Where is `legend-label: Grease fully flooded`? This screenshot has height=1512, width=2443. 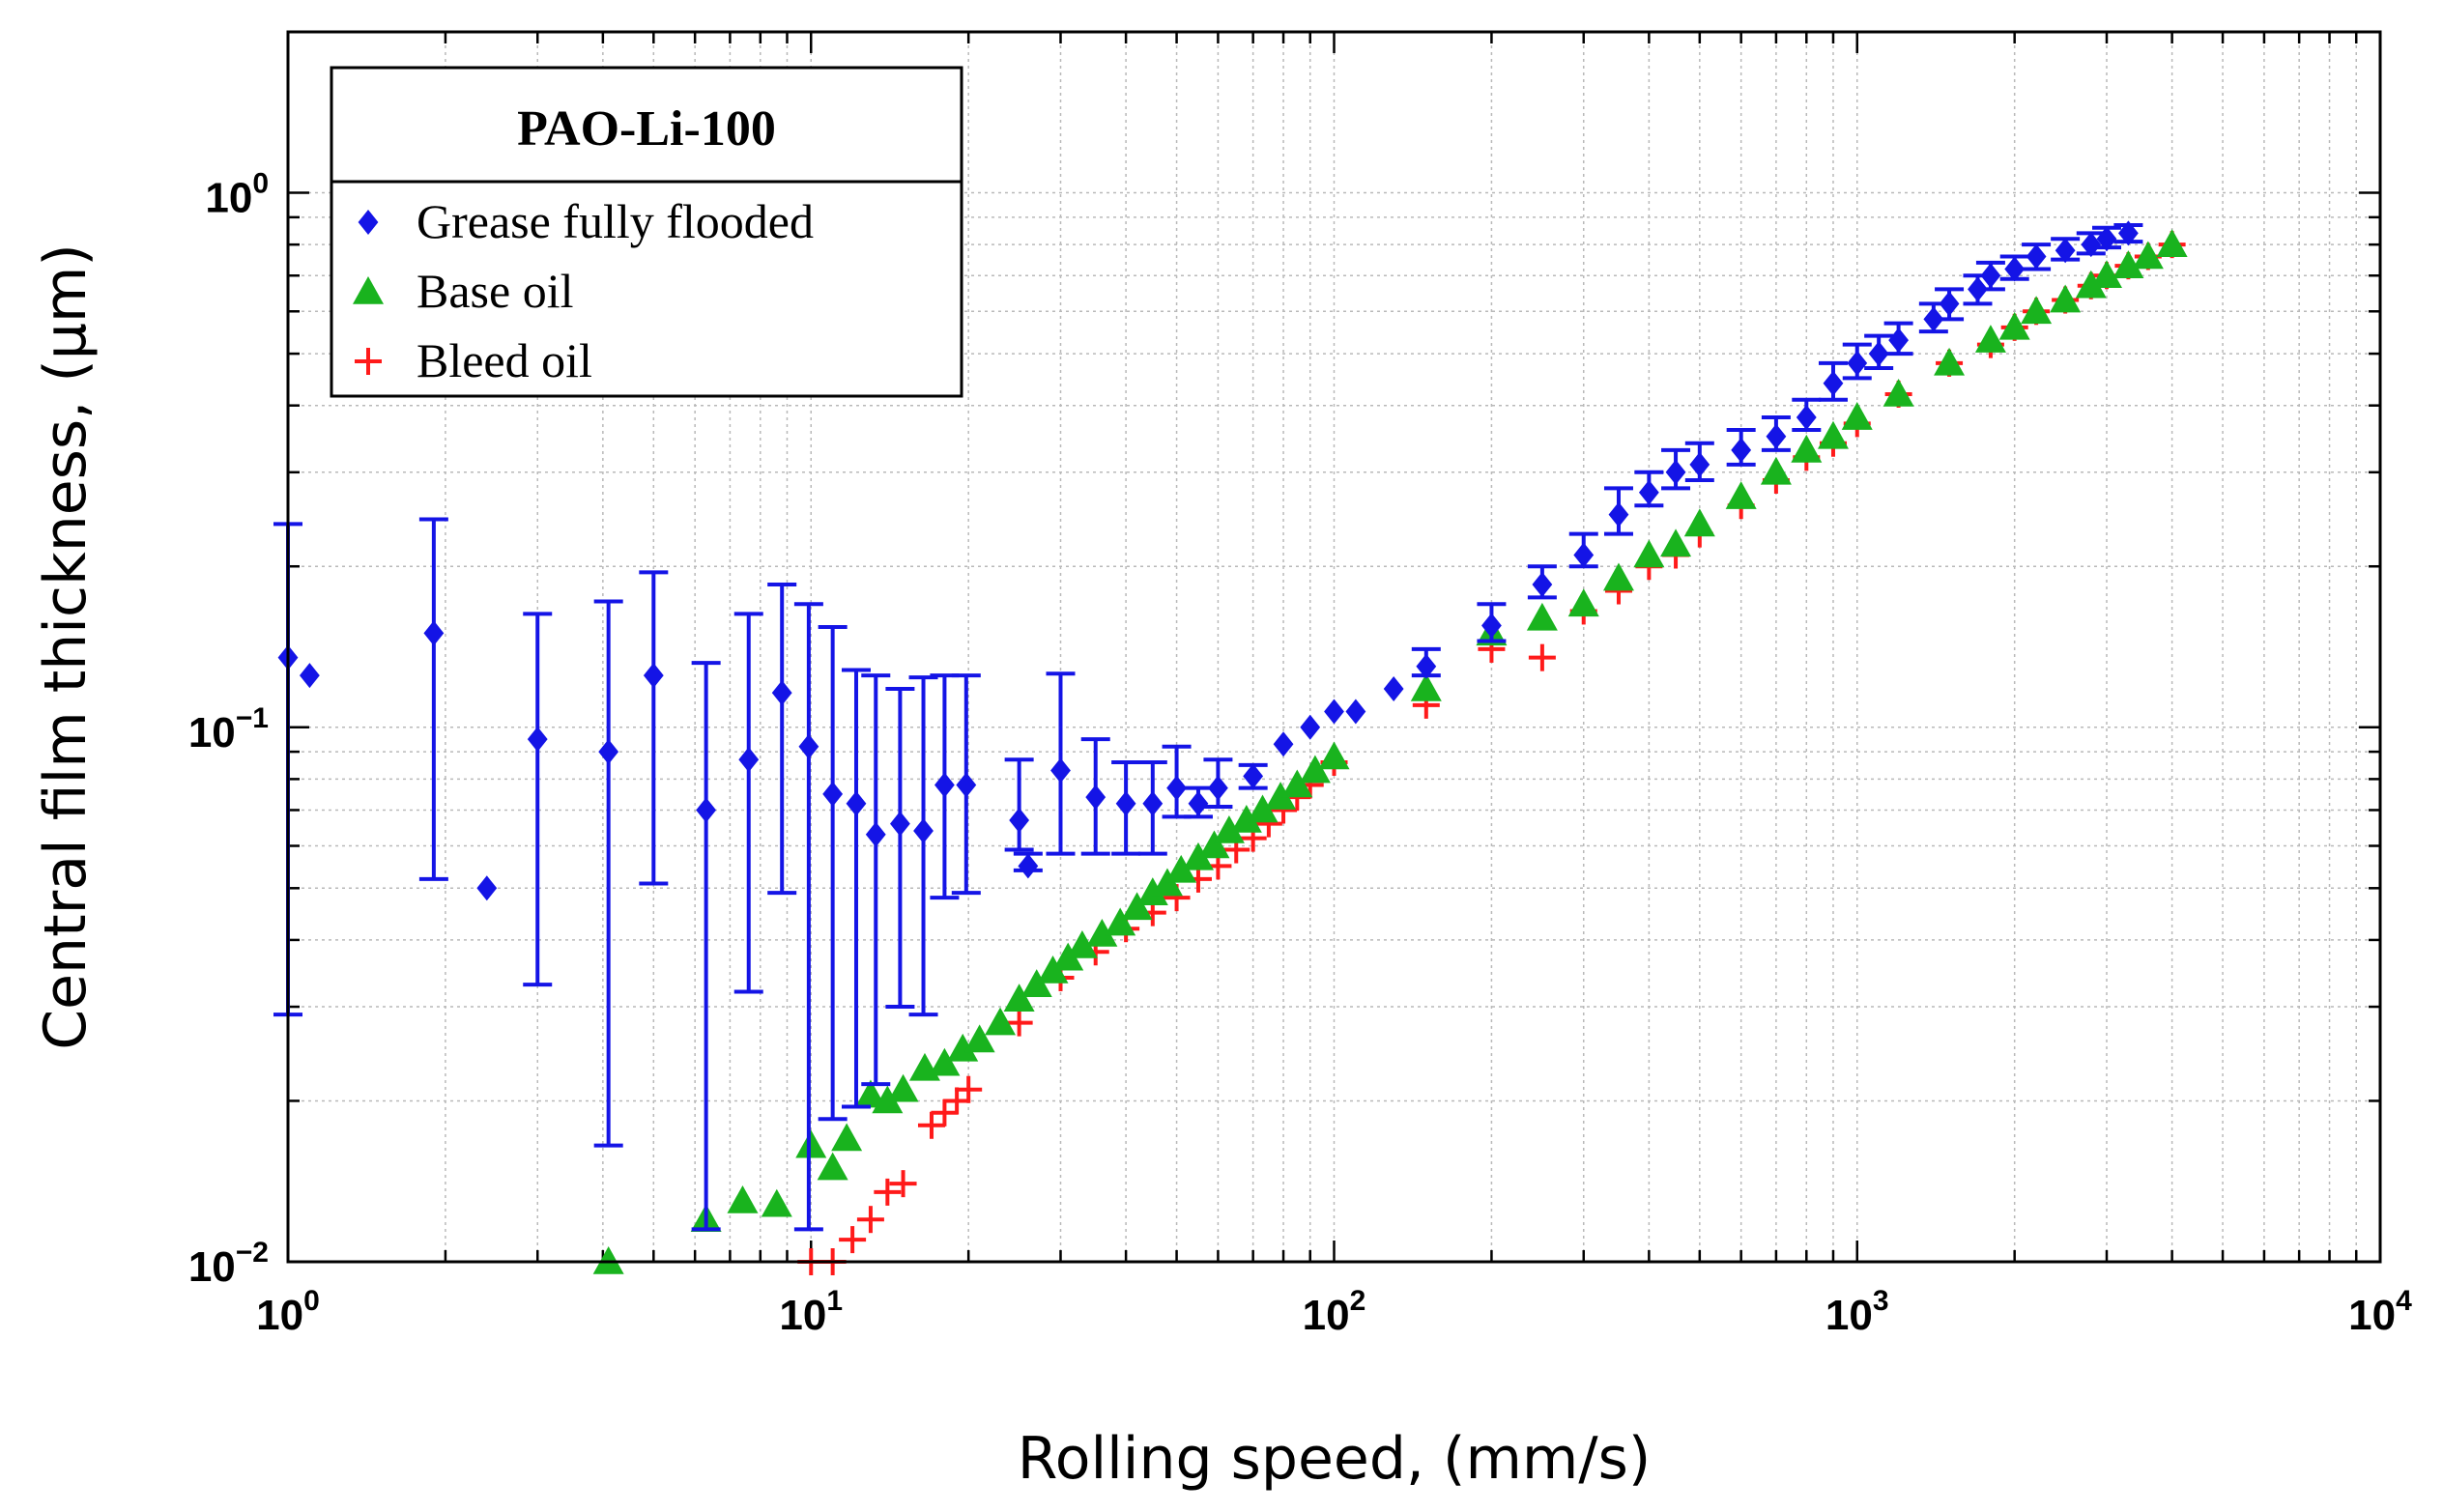
legend-label: Grease fully flooded is located at coordinates (615, 221).